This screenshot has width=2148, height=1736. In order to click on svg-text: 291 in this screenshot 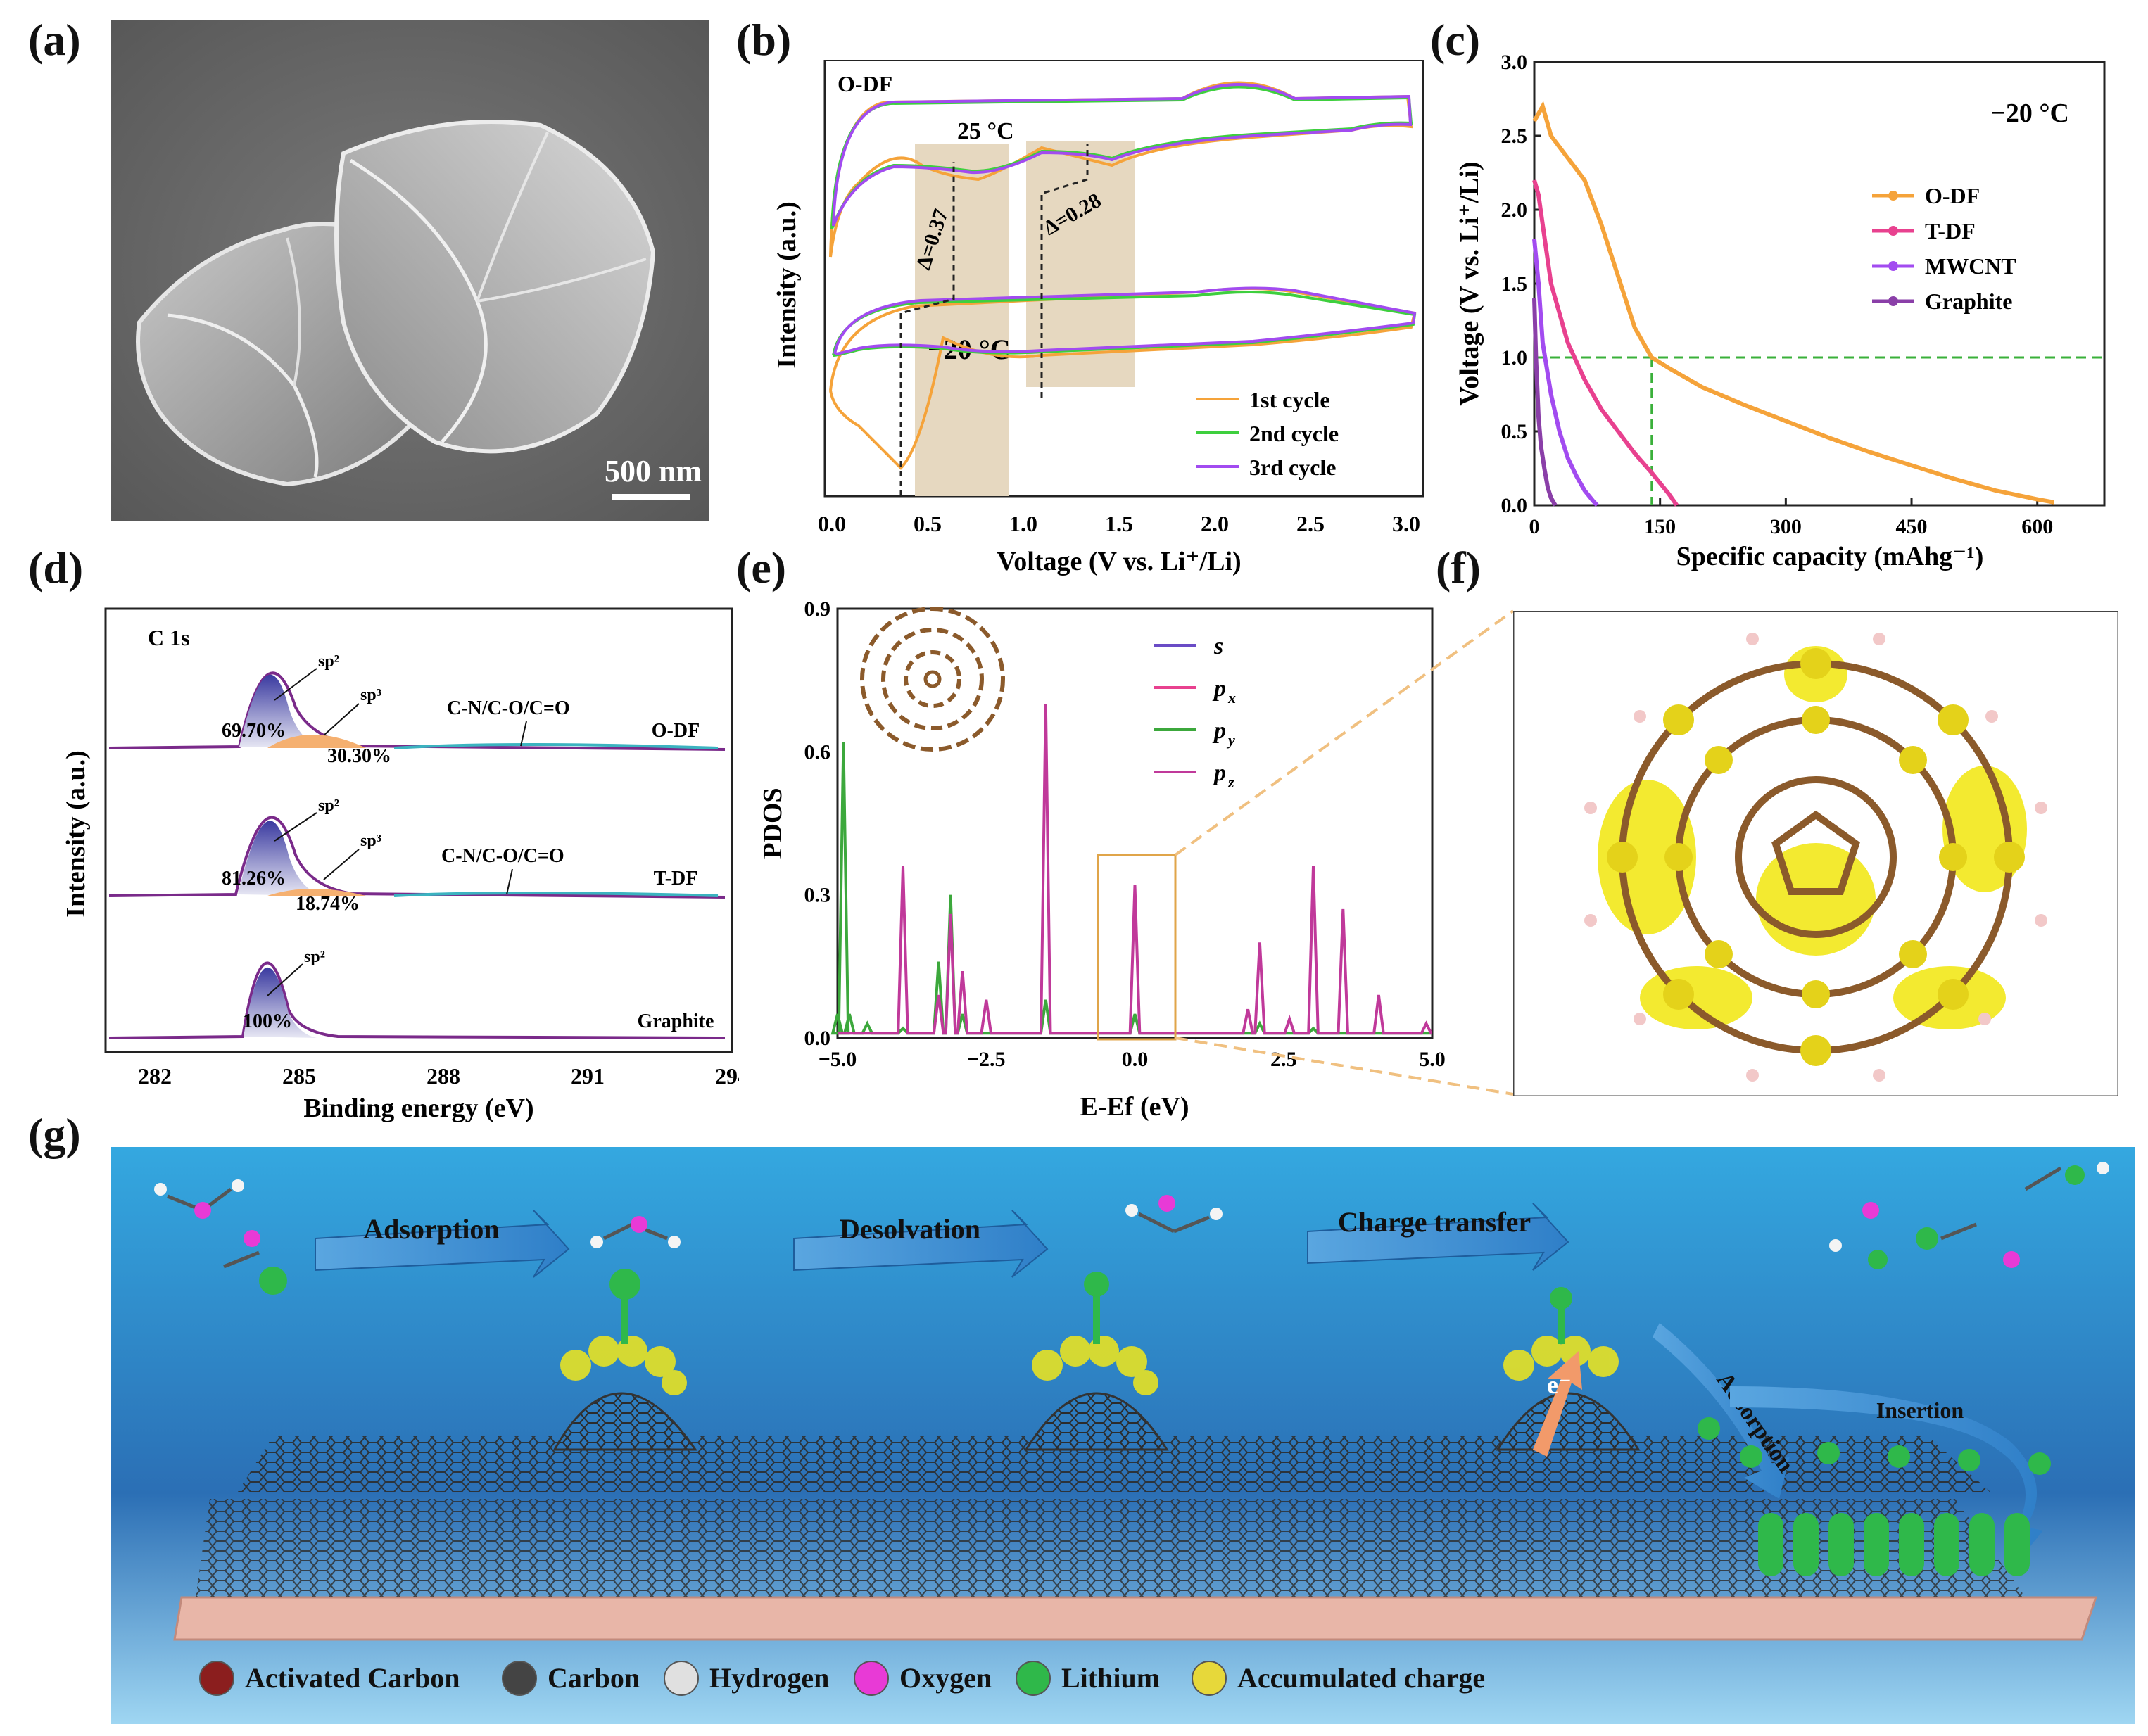, I will do `click(588, 1076)`.